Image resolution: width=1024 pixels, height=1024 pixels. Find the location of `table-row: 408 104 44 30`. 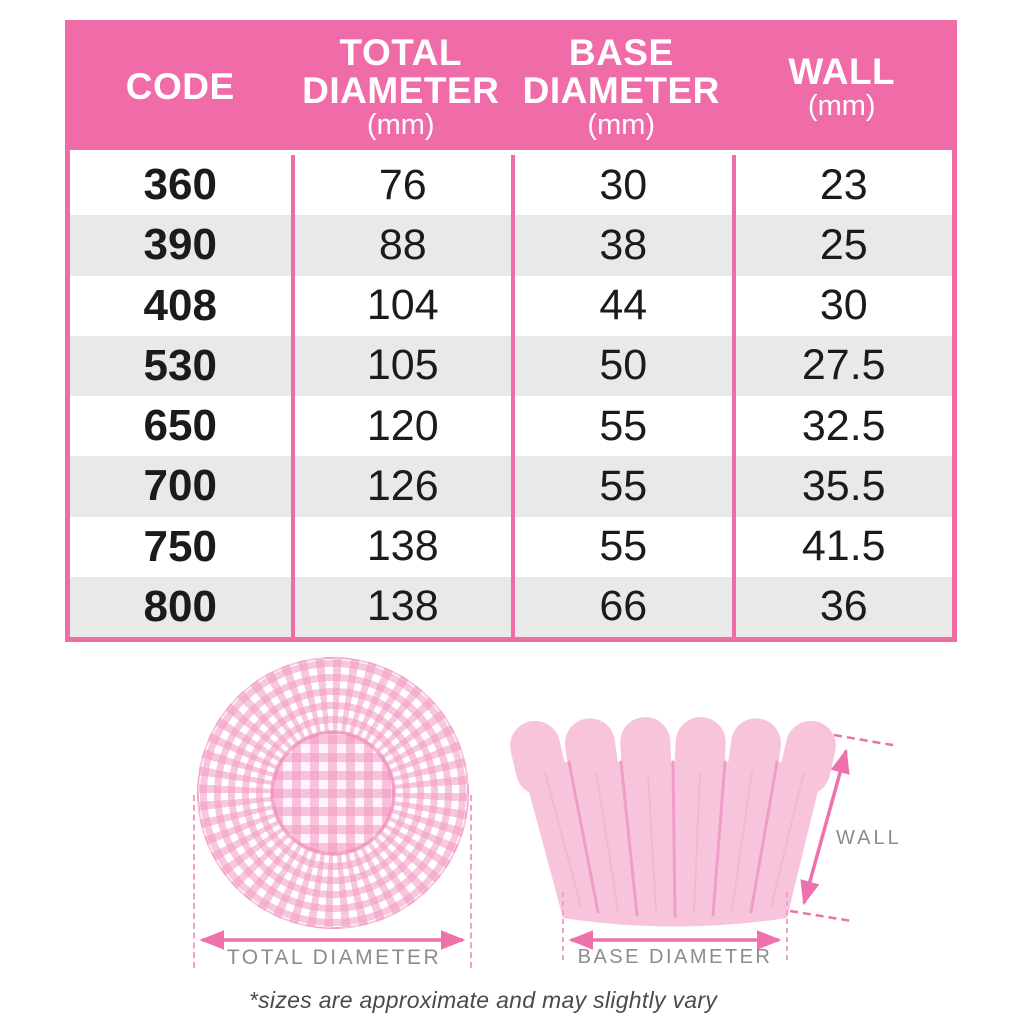

table-row: 408 104 44 30 is located at coordinates (511, 305).